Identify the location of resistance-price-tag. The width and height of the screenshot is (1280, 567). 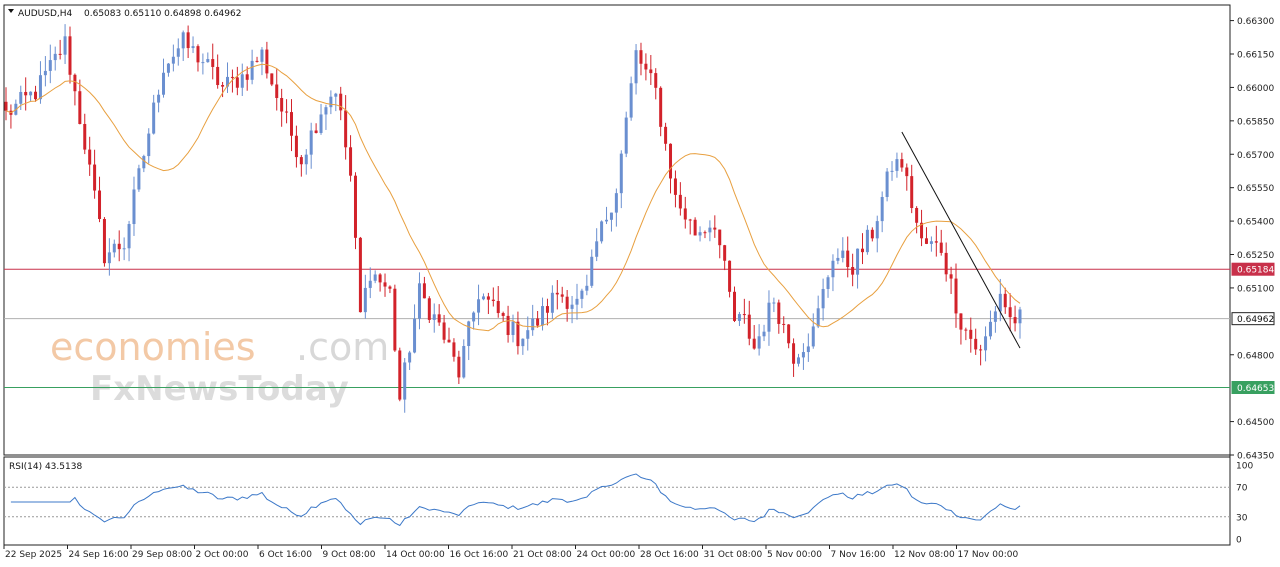
(1253, 269).